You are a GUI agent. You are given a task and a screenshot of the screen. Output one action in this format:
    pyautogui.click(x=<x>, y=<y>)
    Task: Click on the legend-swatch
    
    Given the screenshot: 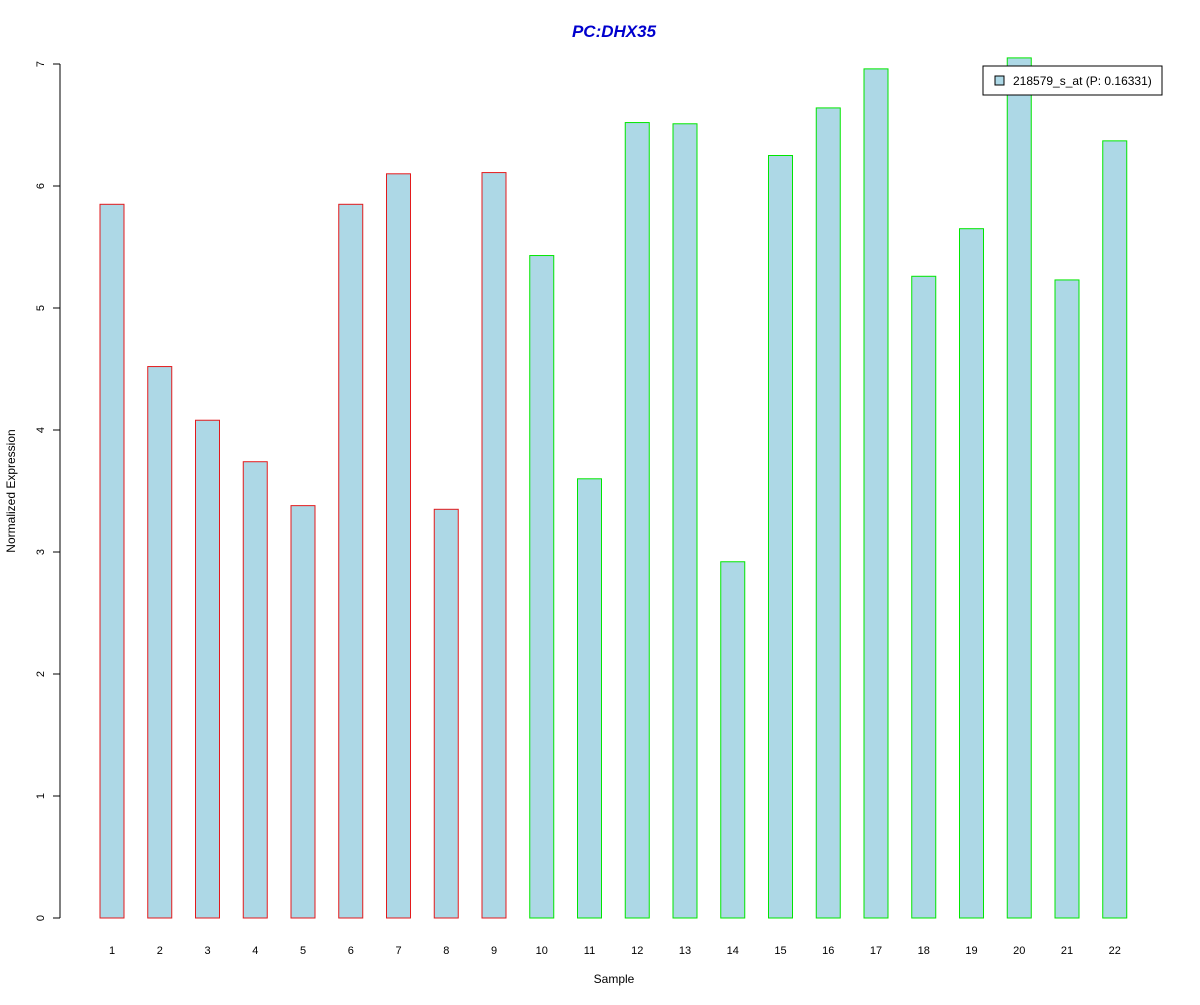 What is the action you would take?
    pyautogui.click(x=999, y=80)
    